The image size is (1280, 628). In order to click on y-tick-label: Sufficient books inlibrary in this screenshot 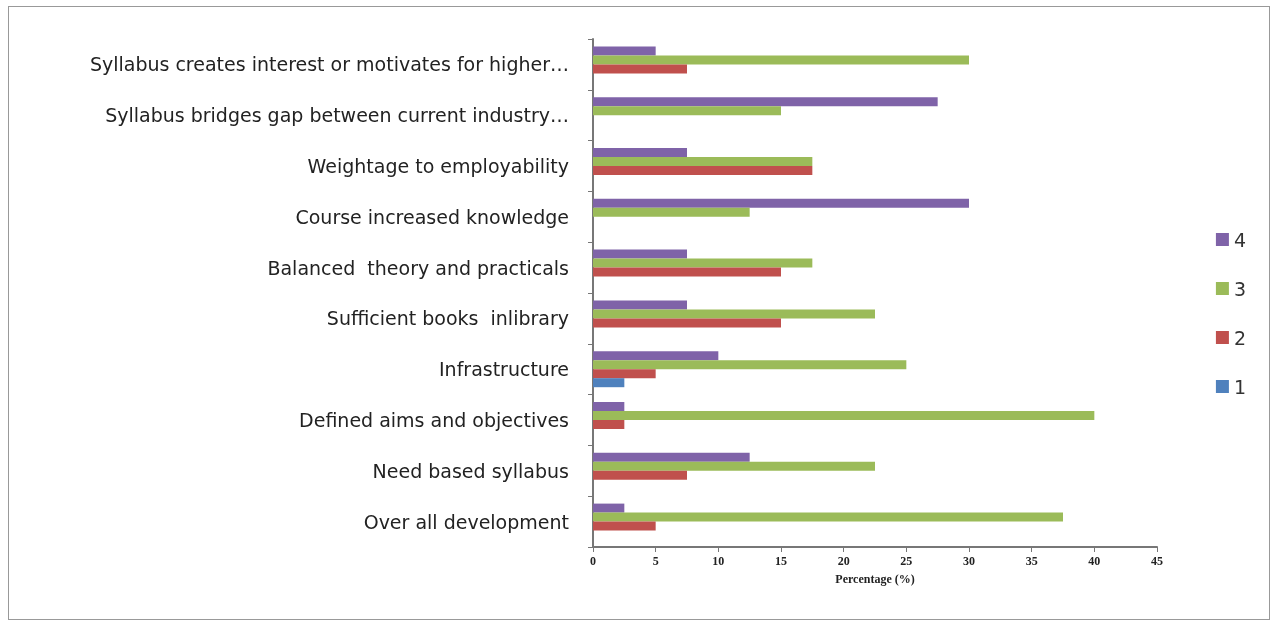, I will do `click(447, 318)`.